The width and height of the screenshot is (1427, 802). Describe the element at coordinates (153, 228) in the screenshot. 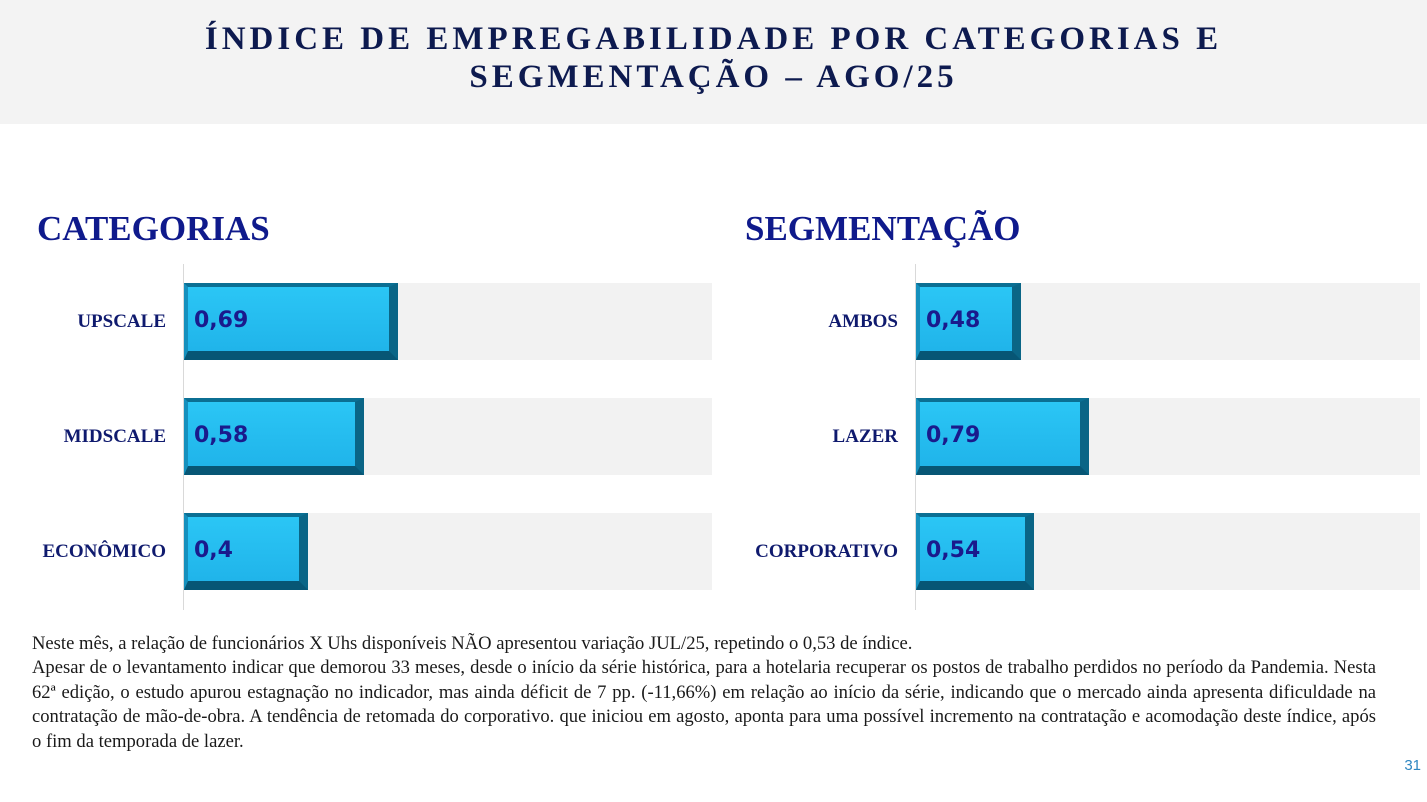

I see `categorias-title: CATEGORIAS` at that location.